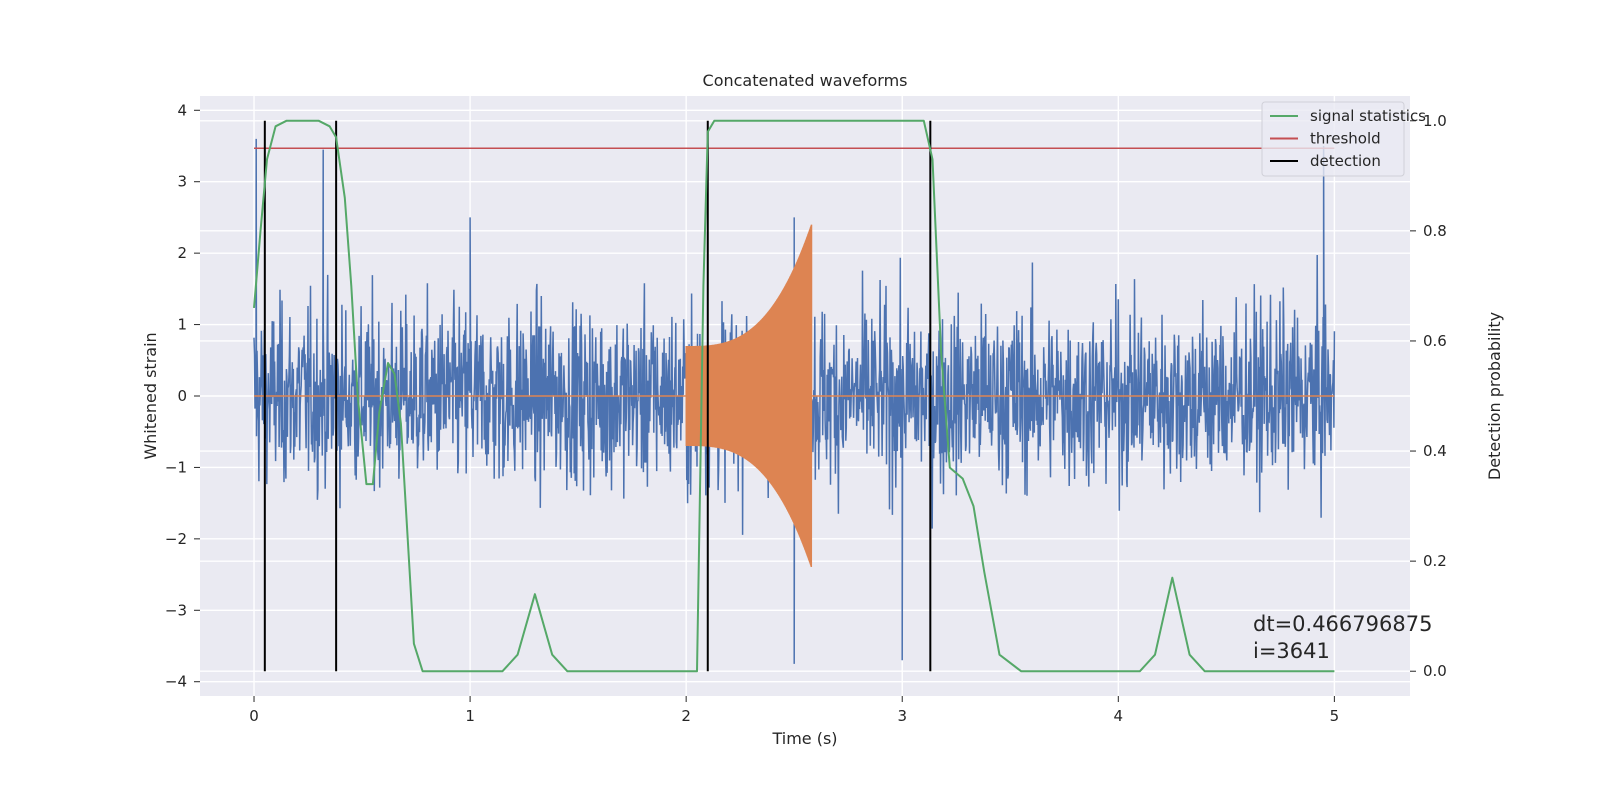  What do you see at coordinates (176, 539) in the screenshot?
I see `y-tick-label: −2` at bounding box center [176, 539].